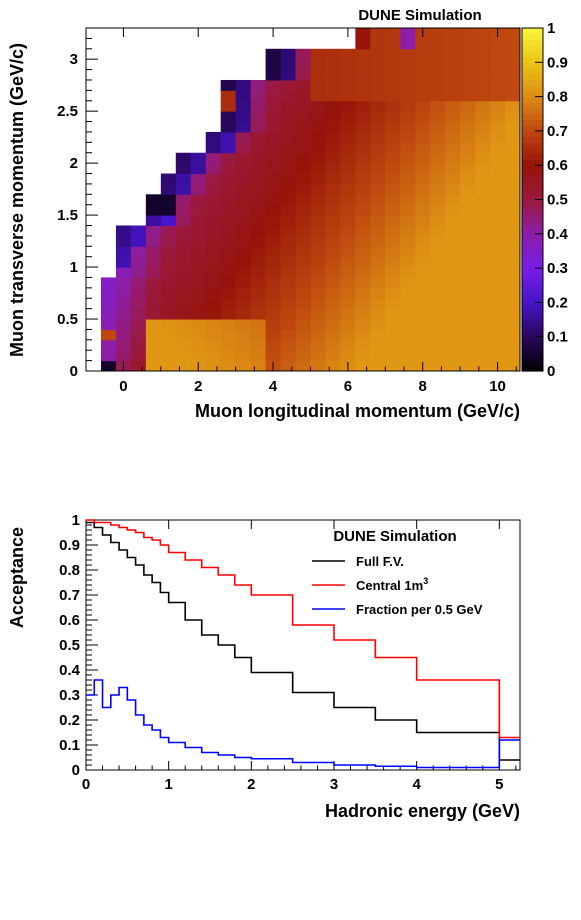 This screenshot has width=581, height=920. I want to click on series-fraction-per-0-5-gev, so click(303, 724).